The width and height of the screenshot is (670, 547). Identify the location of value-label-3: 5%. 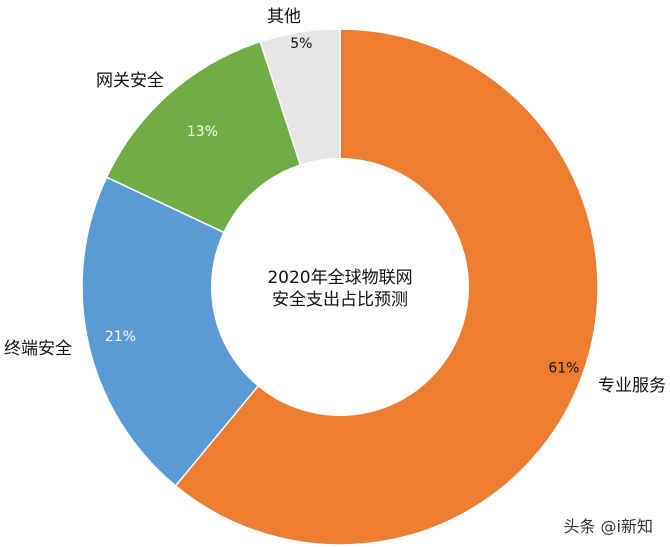
(301, 44).